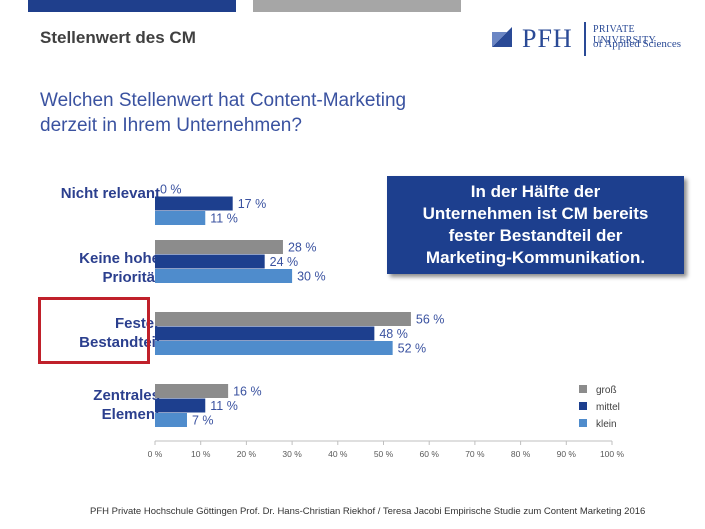 The height and width of the screenshot is (529, 705). Describe the element at coordinates (155, 454) in the screenshot. I see `x-tick-label: 0 %` at that location.